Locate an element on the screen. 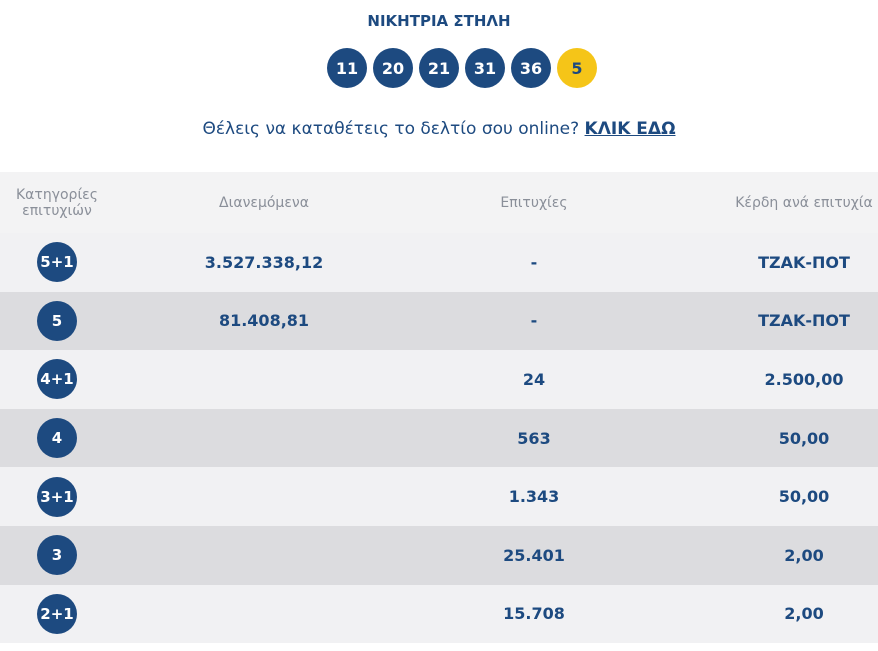  number-ball: 36 is located at coordinates (531, 68).